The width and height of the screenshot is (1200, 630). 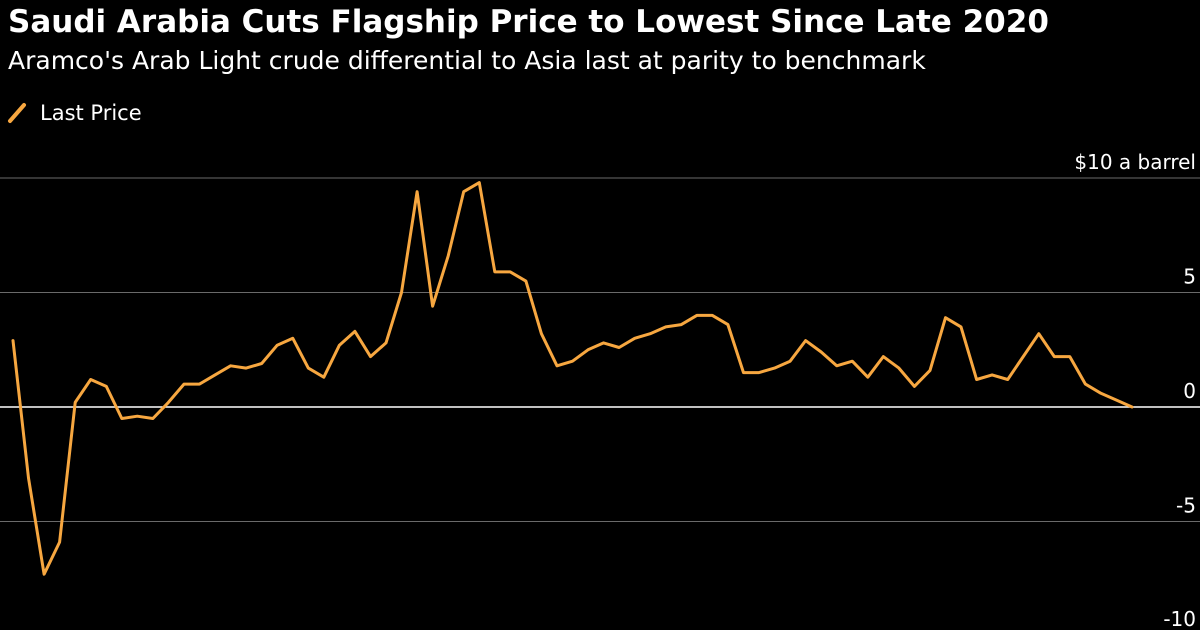 I want to click on y-tick-label: $10 a barrel, so click(x=1135, y=162).